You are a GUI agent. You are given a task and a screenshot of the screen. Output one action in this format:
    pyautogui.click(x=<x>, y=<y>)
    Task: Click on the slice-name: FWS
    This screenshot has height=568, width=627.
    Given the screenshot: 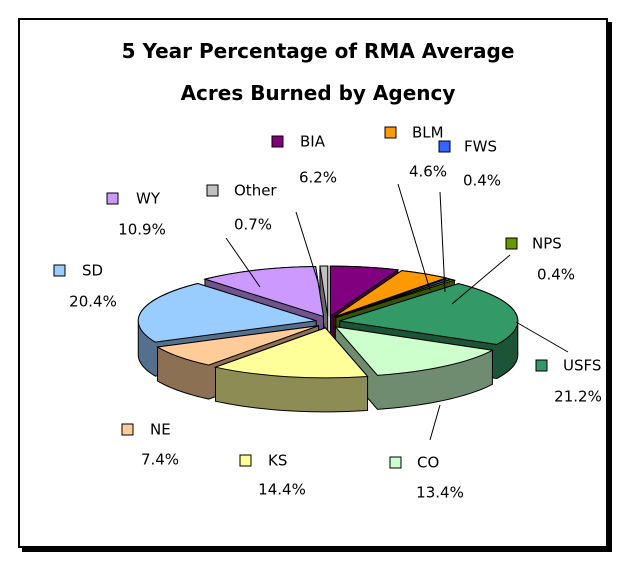 What is the action you would take?
    pyautogui.click(x=480, y=147)
    